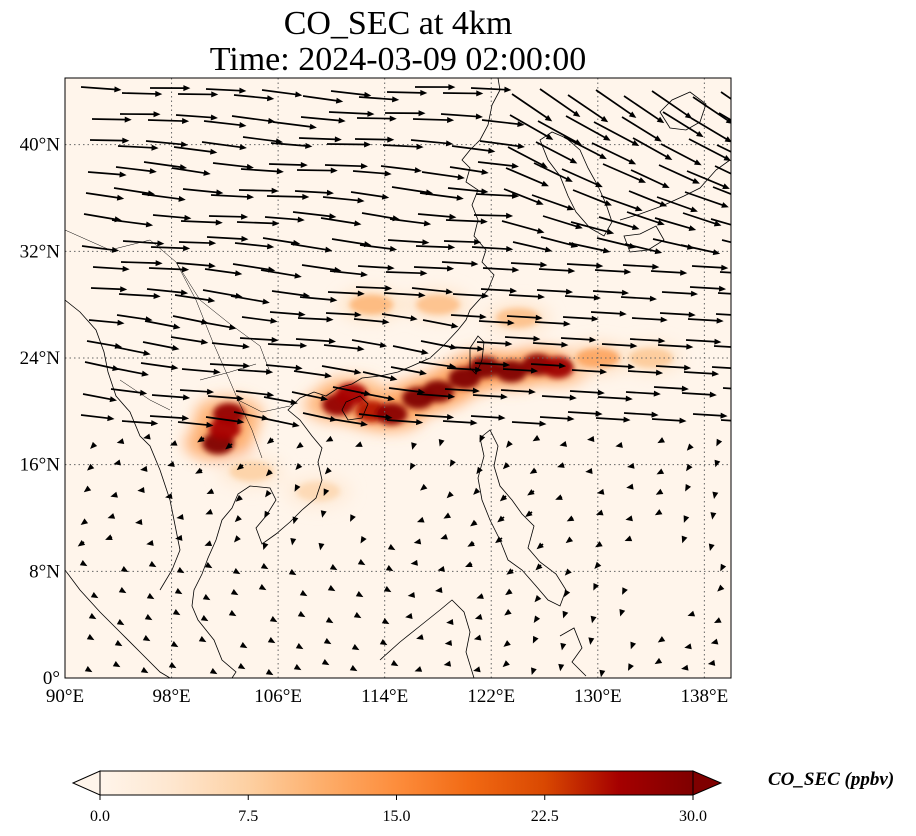 This screenshot has width=916, height=836. Describe the element at coordinates (100, 816) in the screenshot. I see `colorbar-tick-label: 0.0` at that location.